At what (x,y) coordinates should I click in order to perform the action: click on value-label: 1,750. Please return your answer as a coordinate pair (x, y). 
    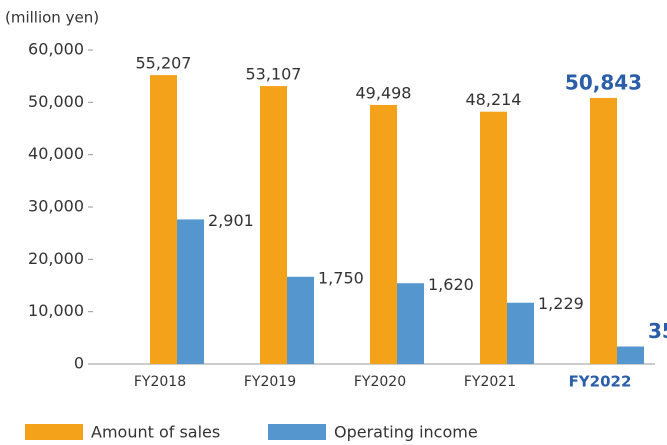
    Looking at the image, I should click on (341, 277).